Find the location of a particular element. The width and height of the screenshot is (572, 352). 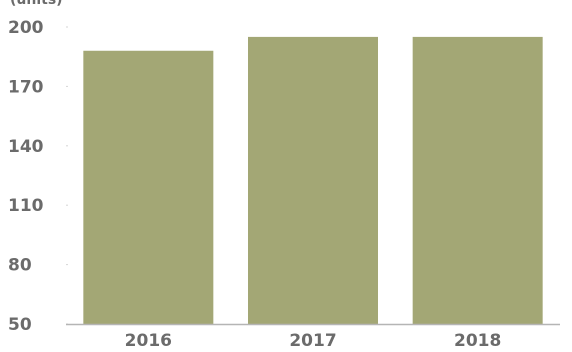

y-axis: 50 80 110 140 170 200 is located at coordinates (38, 176).